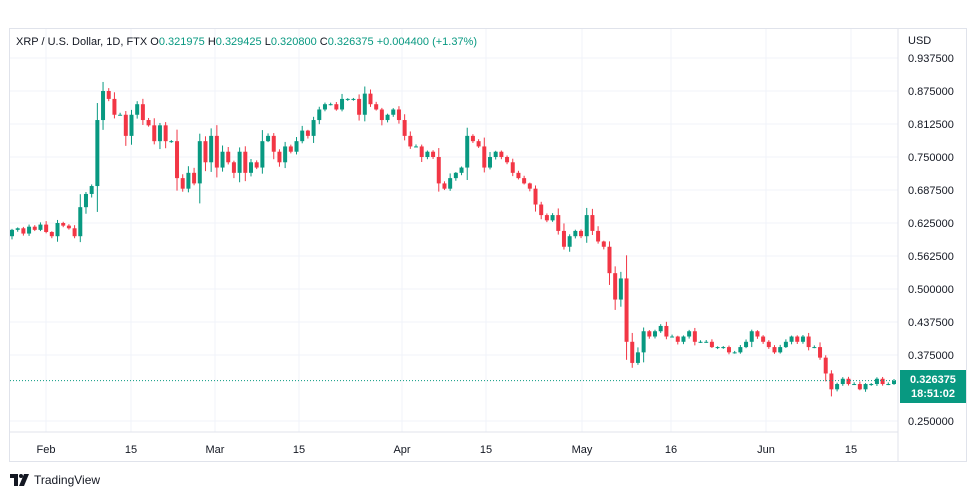 The height and width of the screenshot is (498, 979). What do you see at coordinates (267, 42) in the screenshot?
I see `low-label: L` at bounding box center [267, 42].